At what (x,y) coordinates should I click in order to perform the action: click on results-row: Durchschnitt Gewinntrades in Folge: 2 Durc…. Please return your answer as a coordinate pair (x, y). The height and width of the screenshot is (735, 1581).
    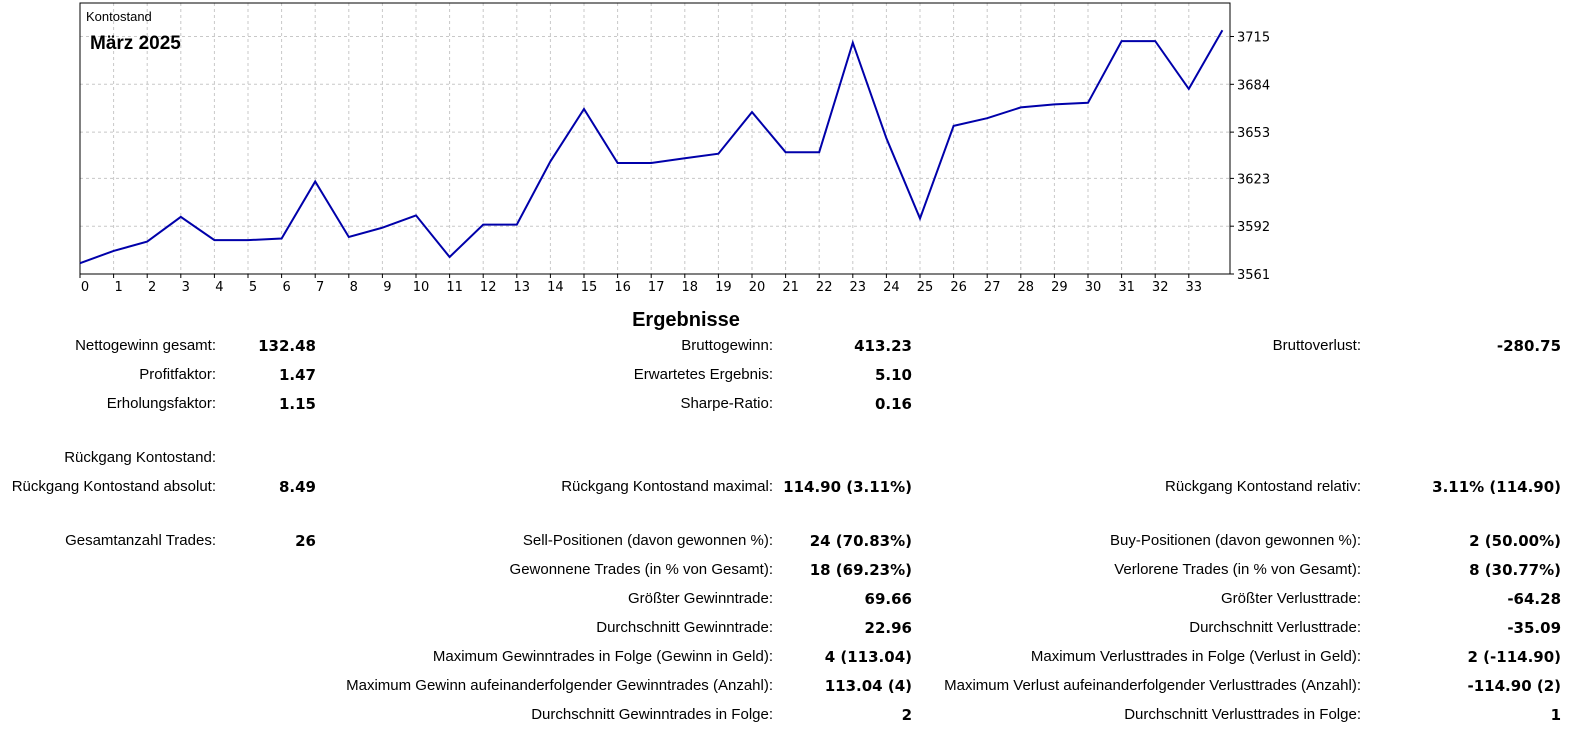
    Looking at the image, I should click on (790, 717).